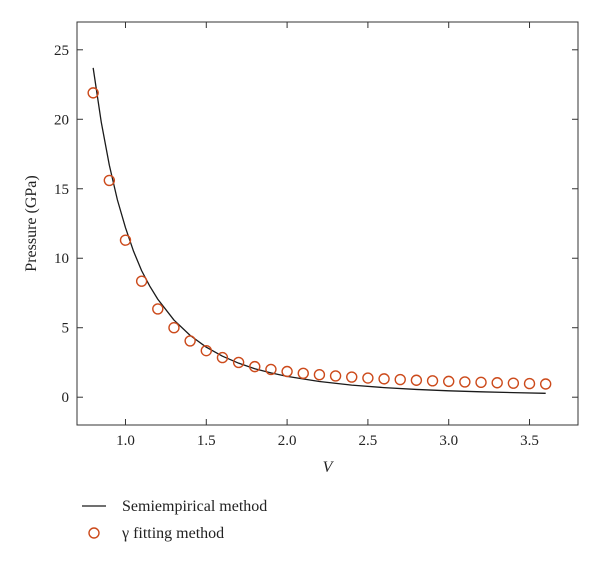  I want to click on y-tick-label: 0, so click(66, 398).